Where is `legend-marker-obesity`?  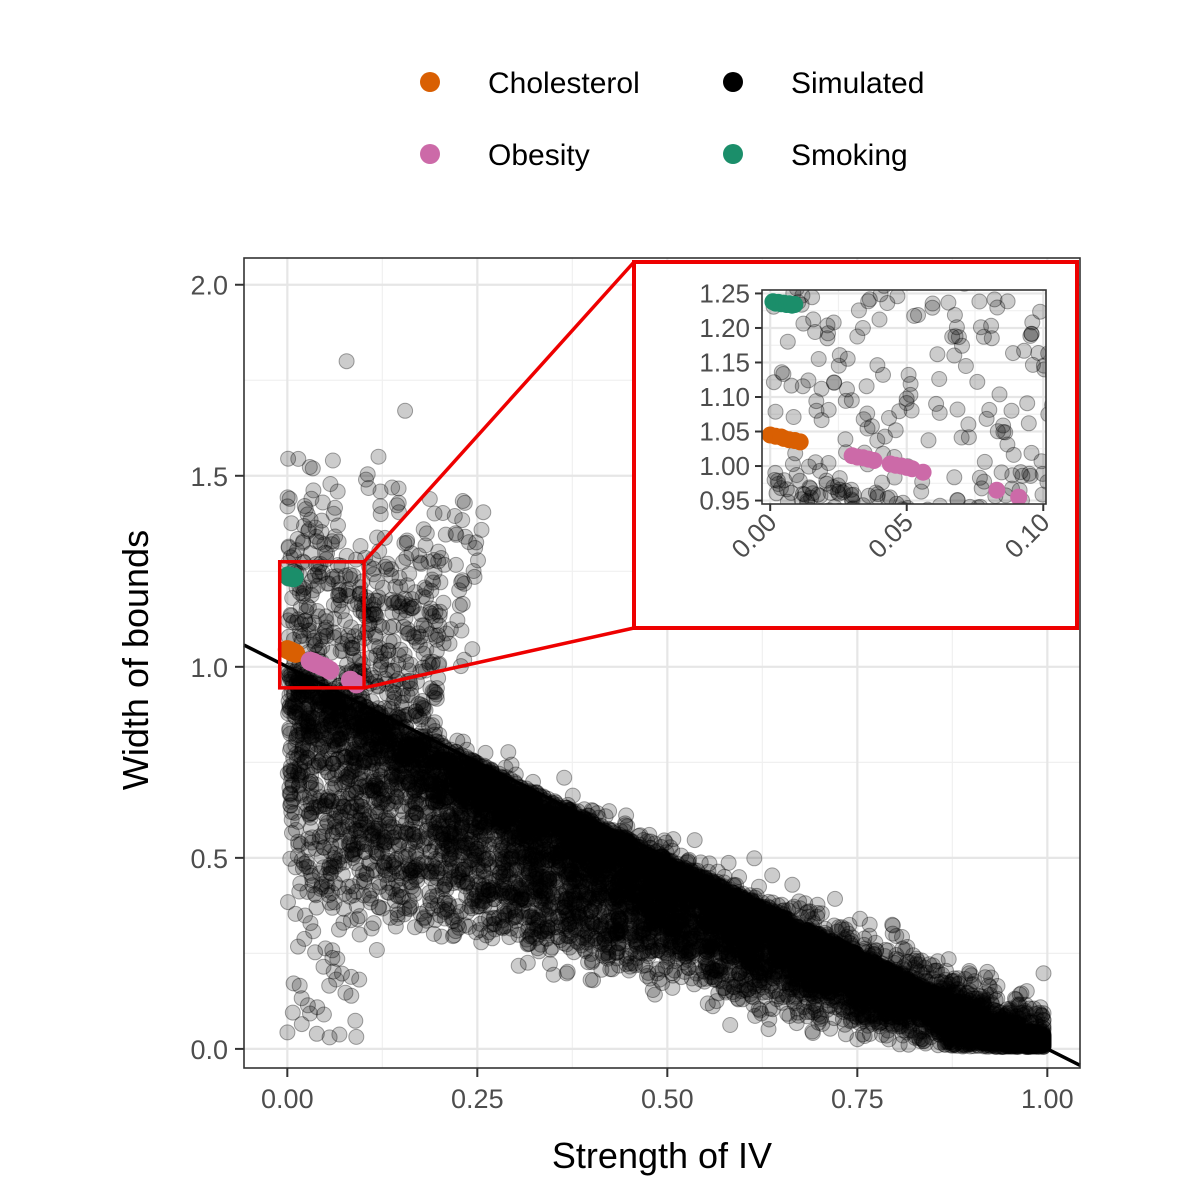
legend-marker-obesity is located at coordinates (430, 154).